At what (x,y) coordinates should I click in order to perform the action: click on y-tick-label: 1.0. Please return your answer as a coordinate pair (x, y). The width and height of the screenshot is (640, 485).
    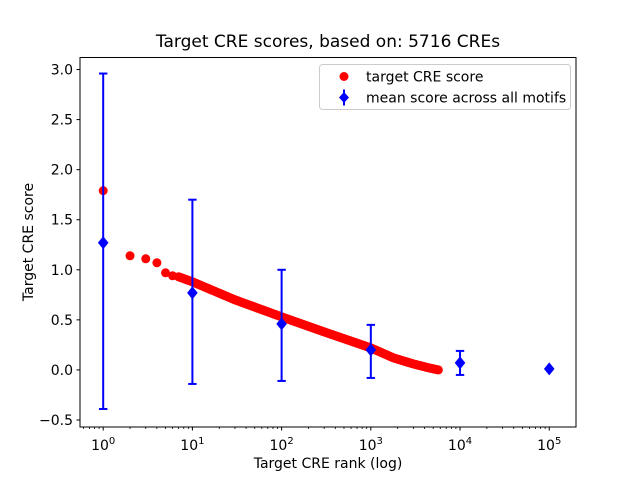
    Looking at the image, I should click on (62, 271).